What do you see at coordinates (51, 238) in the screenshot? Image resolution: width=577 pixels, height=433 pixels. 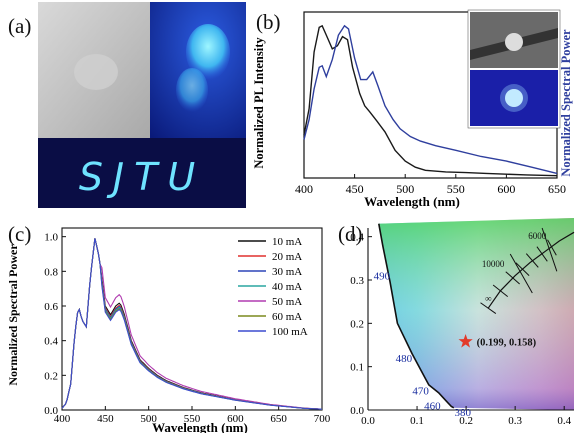 I see `y-tick-label: 1.0` at bounding box center [51, 238].